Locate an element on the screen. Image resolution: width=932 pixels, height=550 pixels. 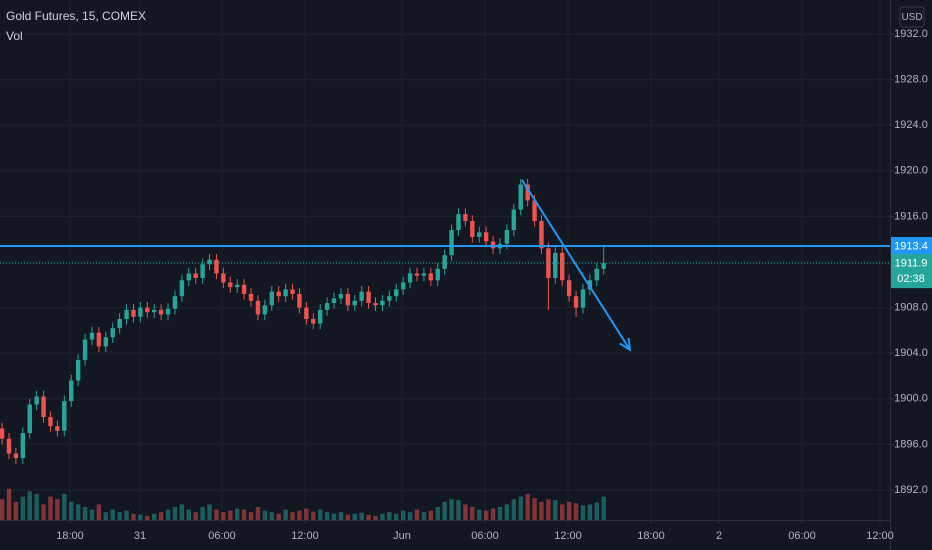
x-tick-label: 06:00 is located at coordinates (222, 536).